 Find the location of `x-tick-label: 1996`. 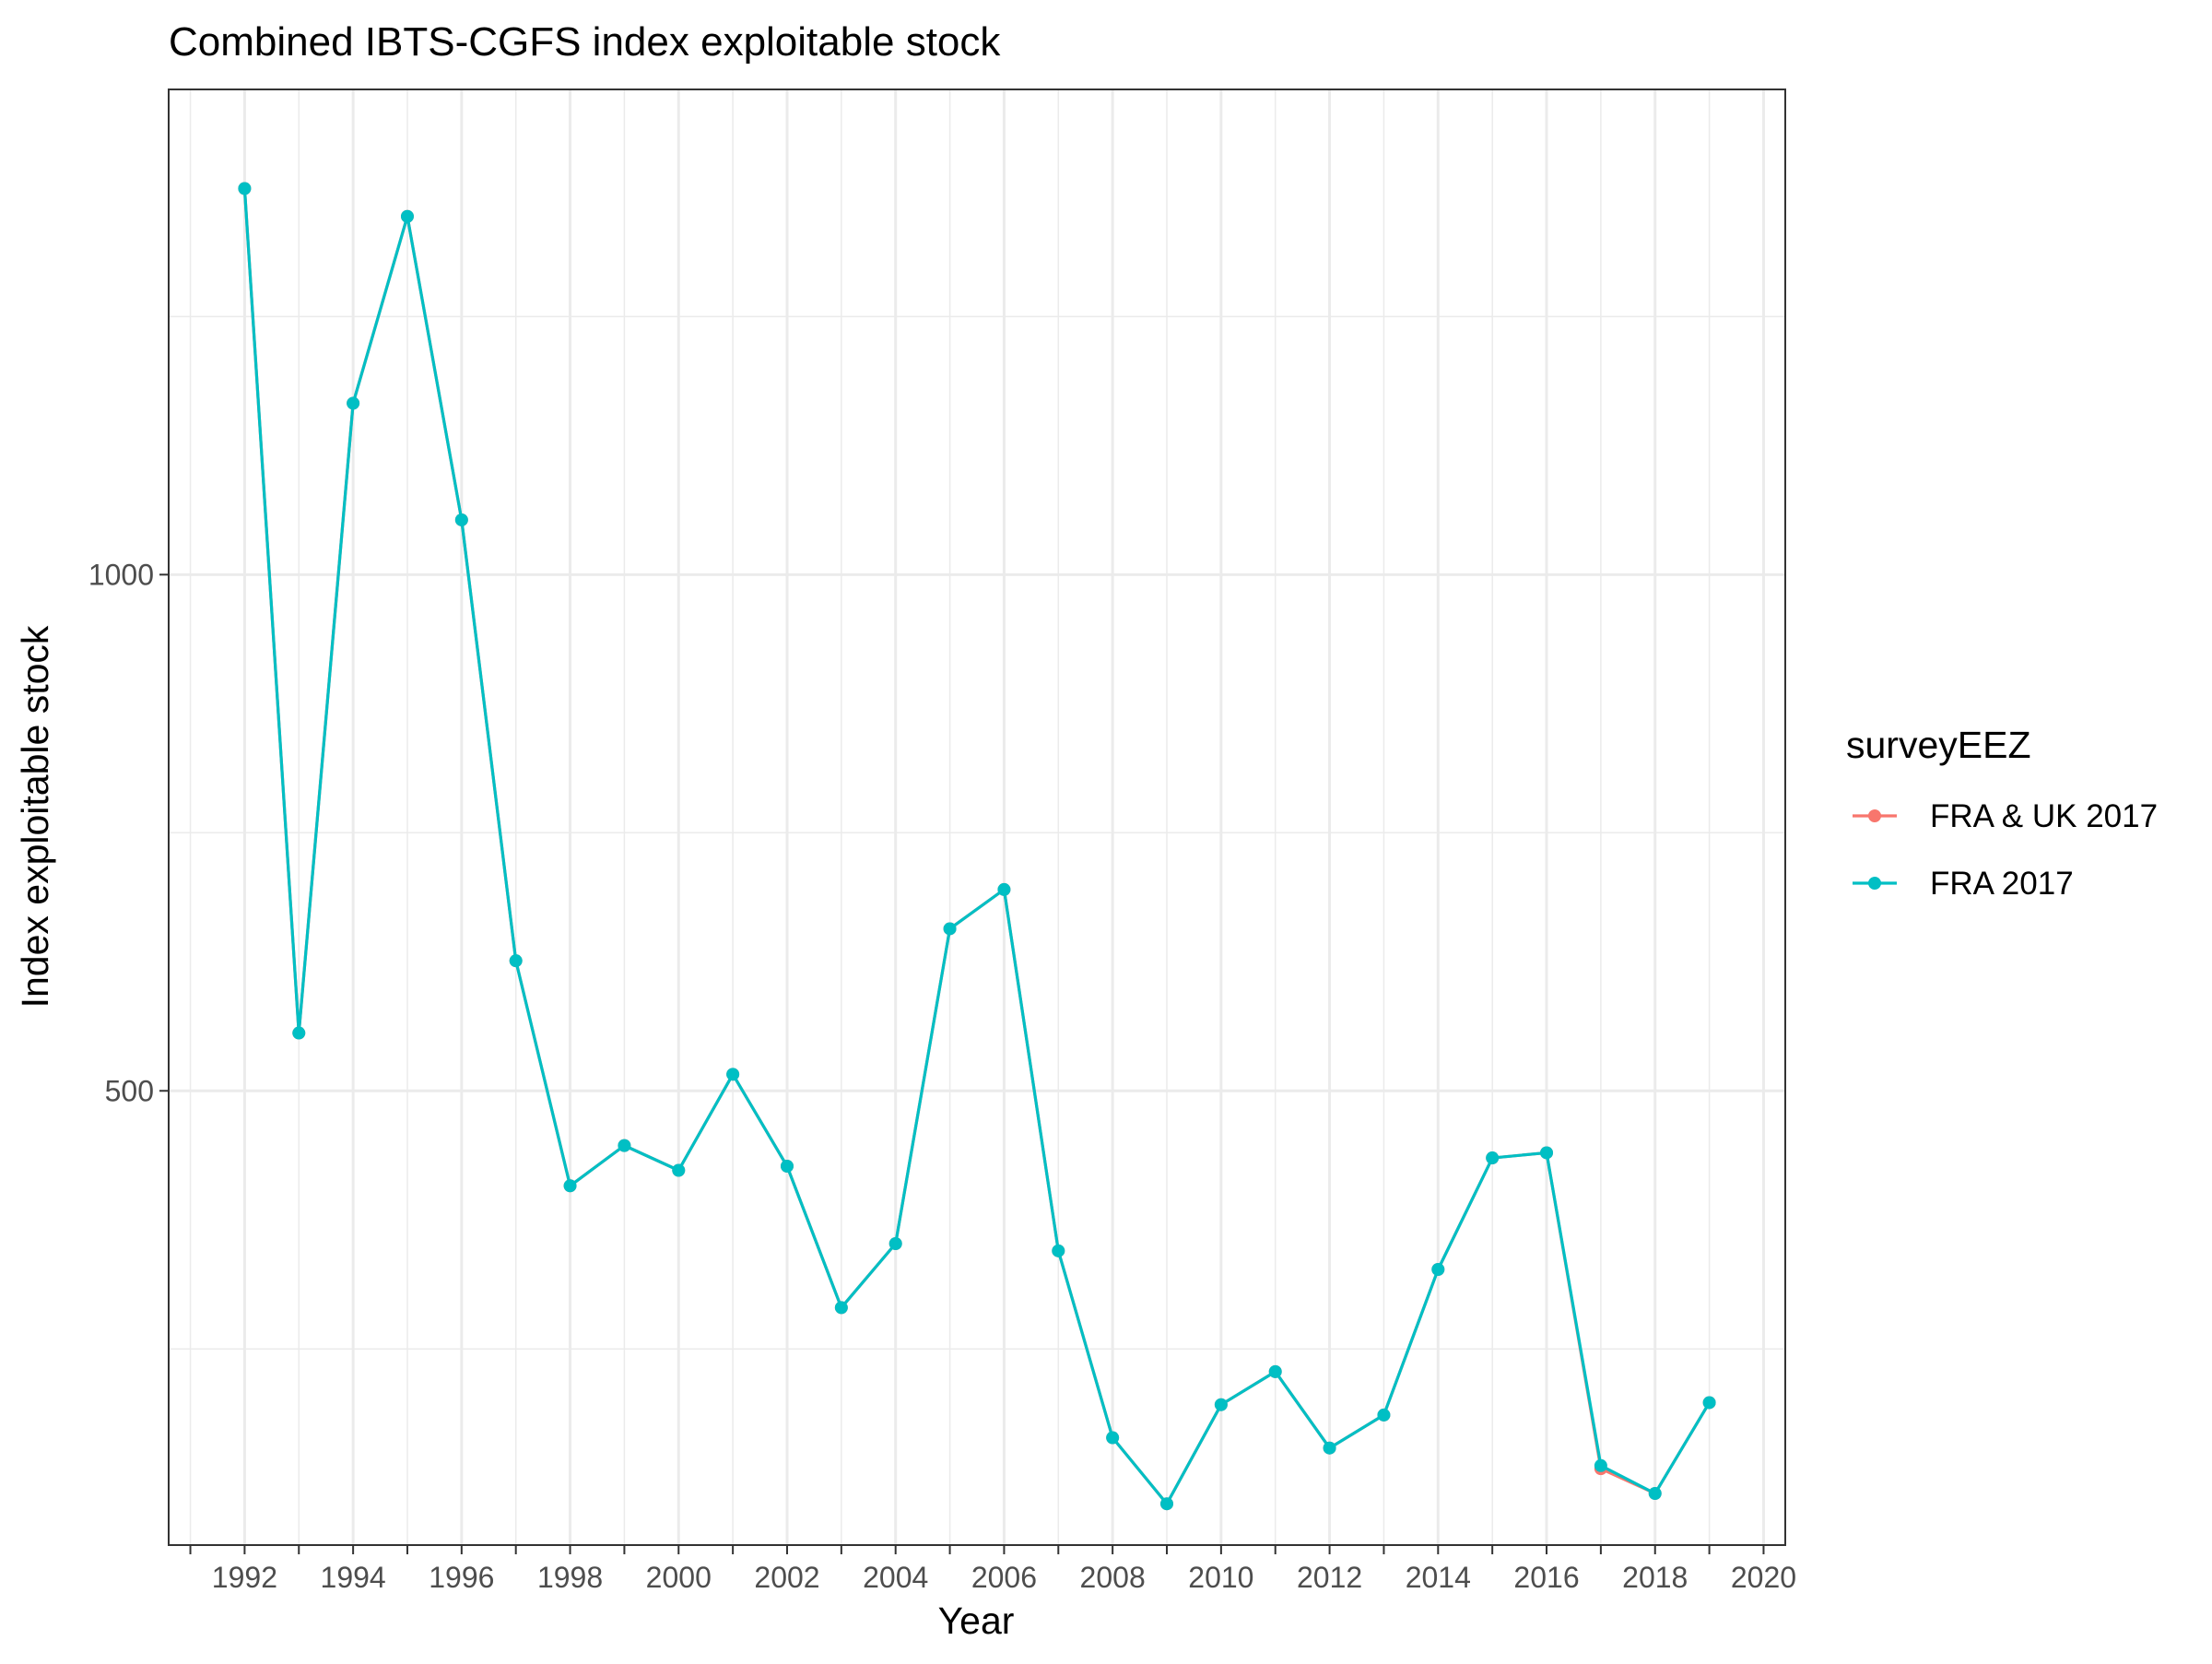

x-tick-label: 1996 is located at coordinates (461, 1577).